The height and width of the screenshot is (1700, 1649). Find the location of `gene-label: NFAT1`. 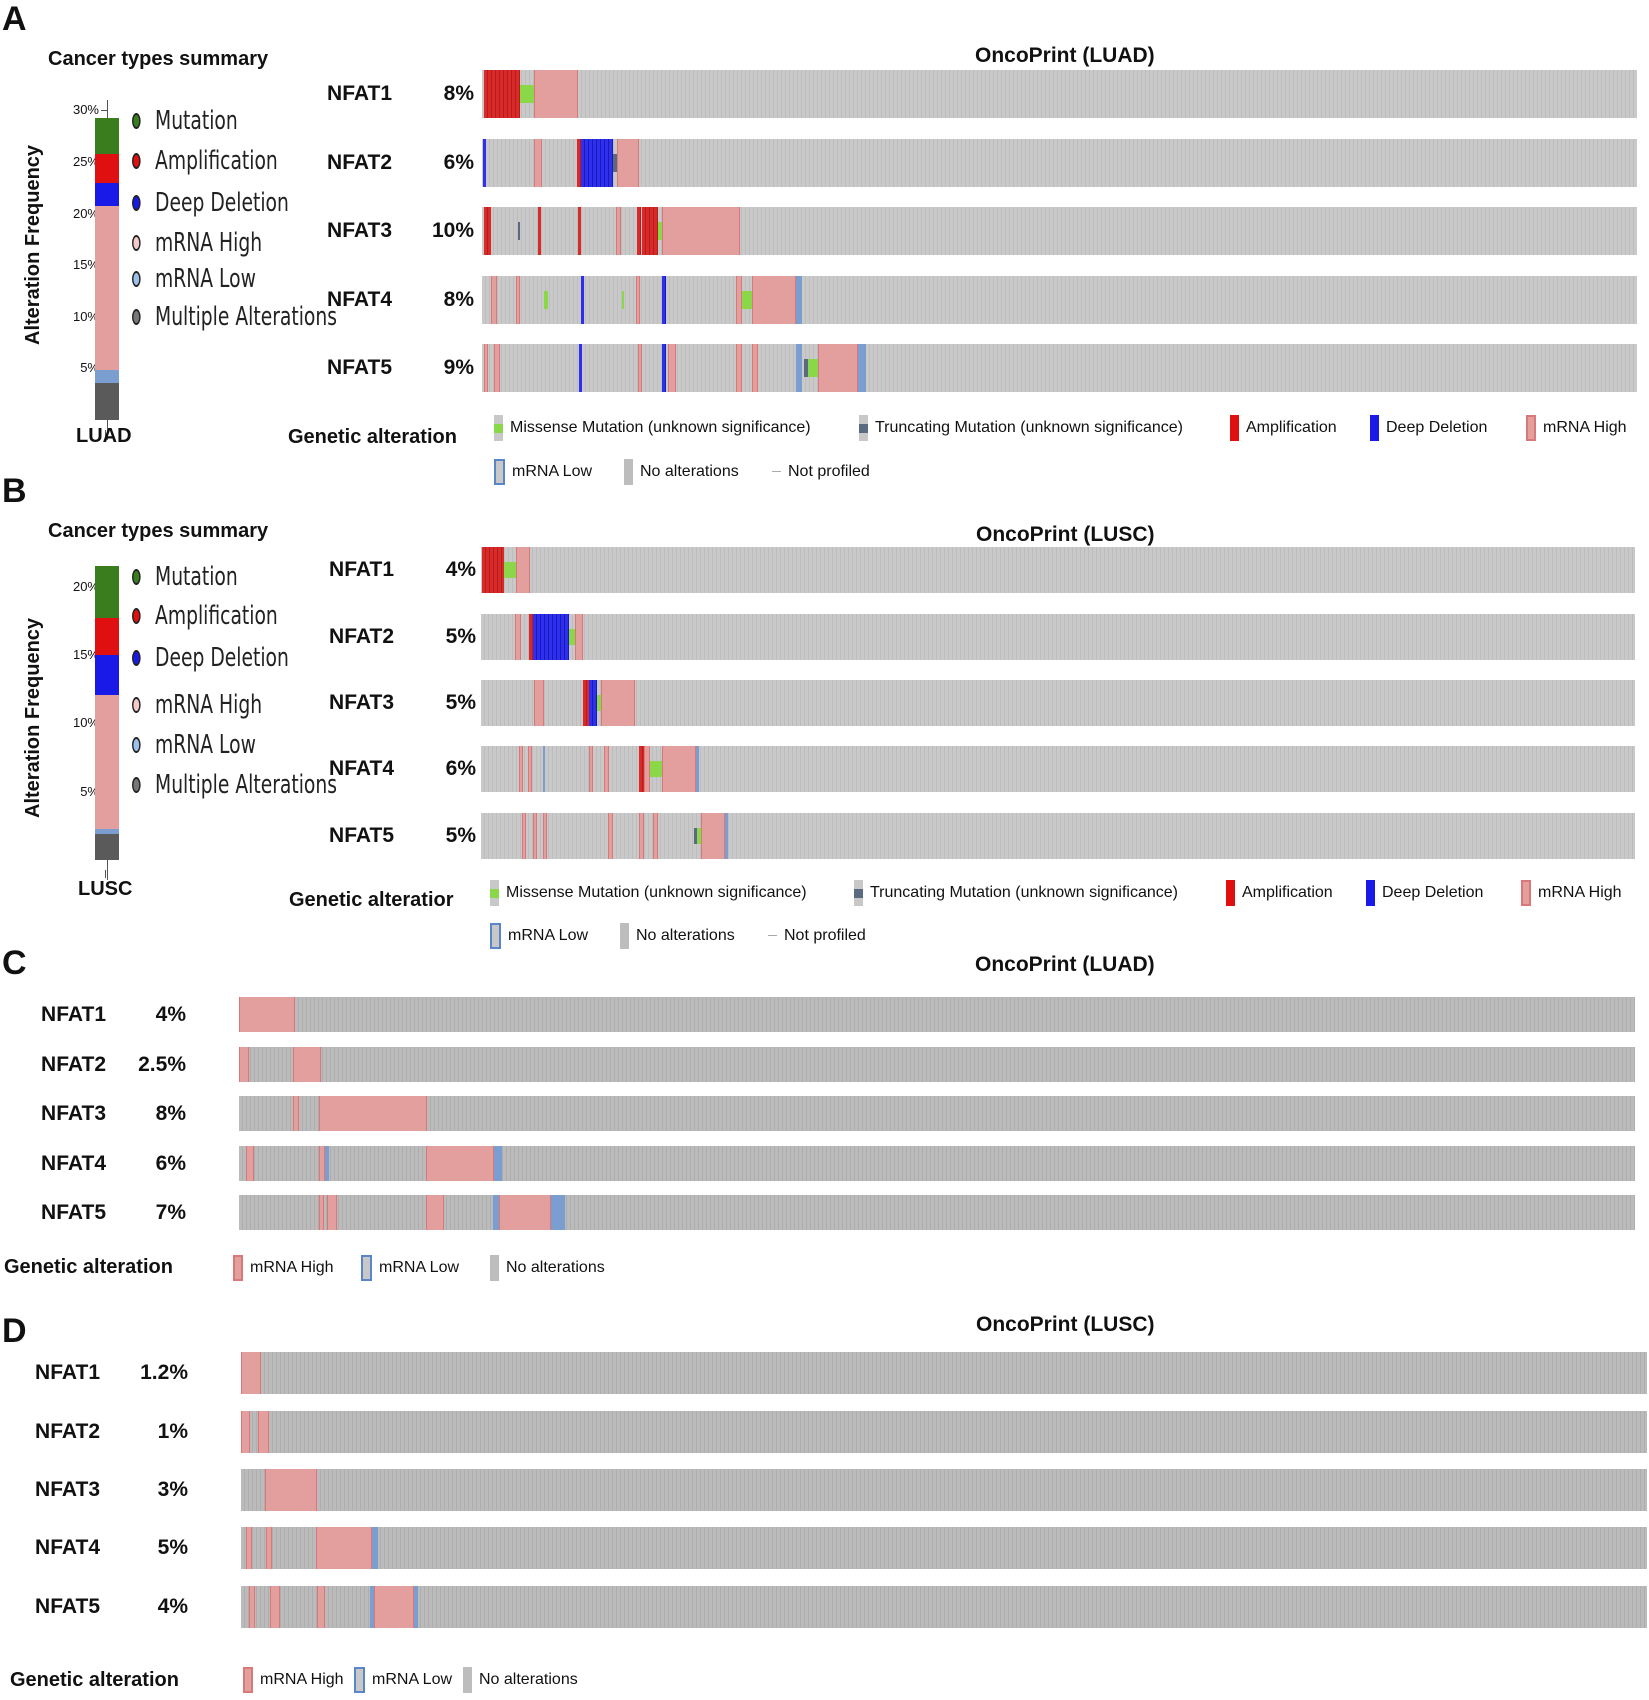

gene-label: NFAT1 is located at coordinates (359, 93).